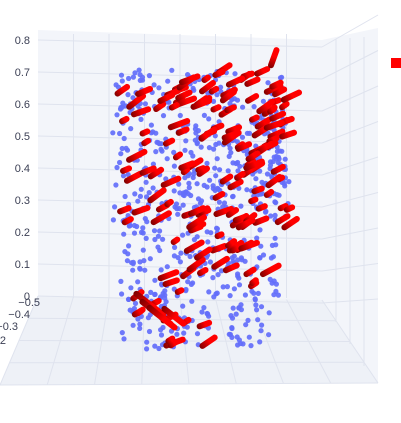  I want to click on legend, so click(396, 63).